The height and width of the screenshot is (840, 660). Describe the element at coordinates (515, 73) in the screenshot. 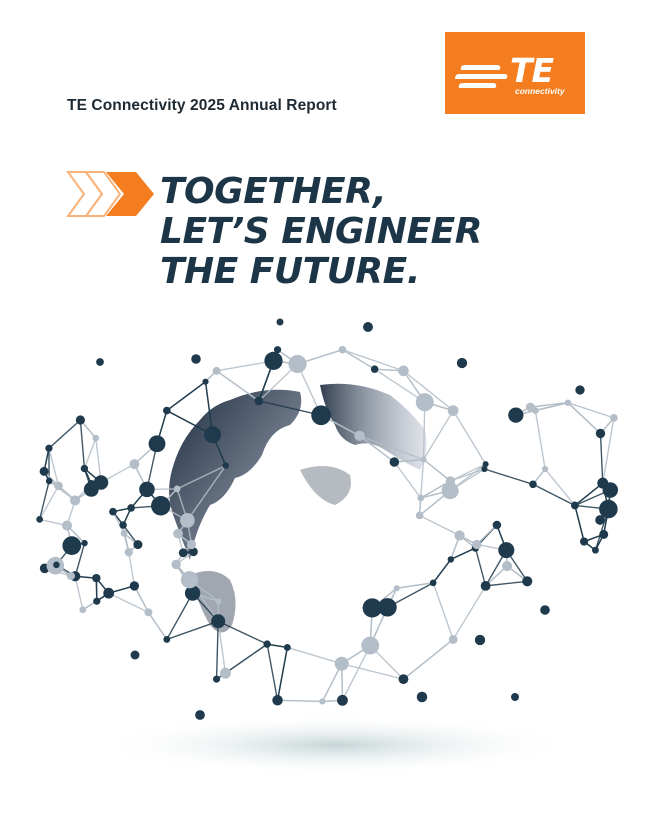

I see `te-connectivity-logo` at that location.